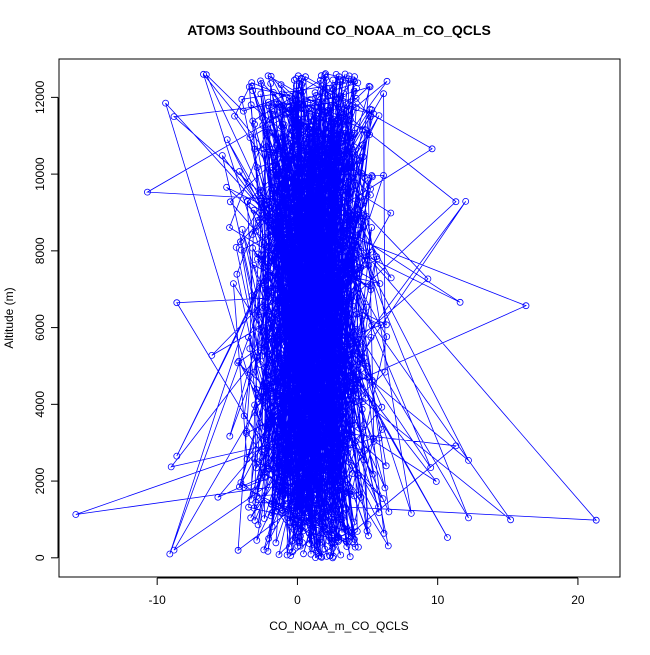 The image size is (650, 655). I want to click on x-tick-label: -10, so click(158, 600).